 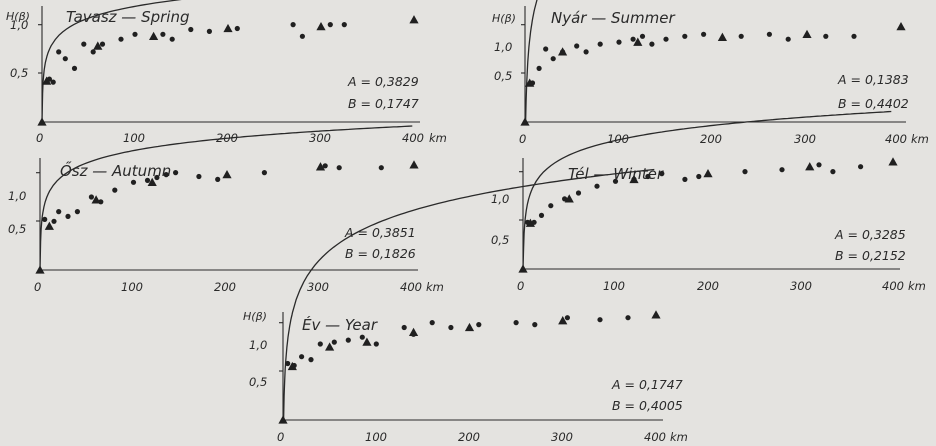 I want to click on param-a: A = 0,3285, so click(x=870, y=234).